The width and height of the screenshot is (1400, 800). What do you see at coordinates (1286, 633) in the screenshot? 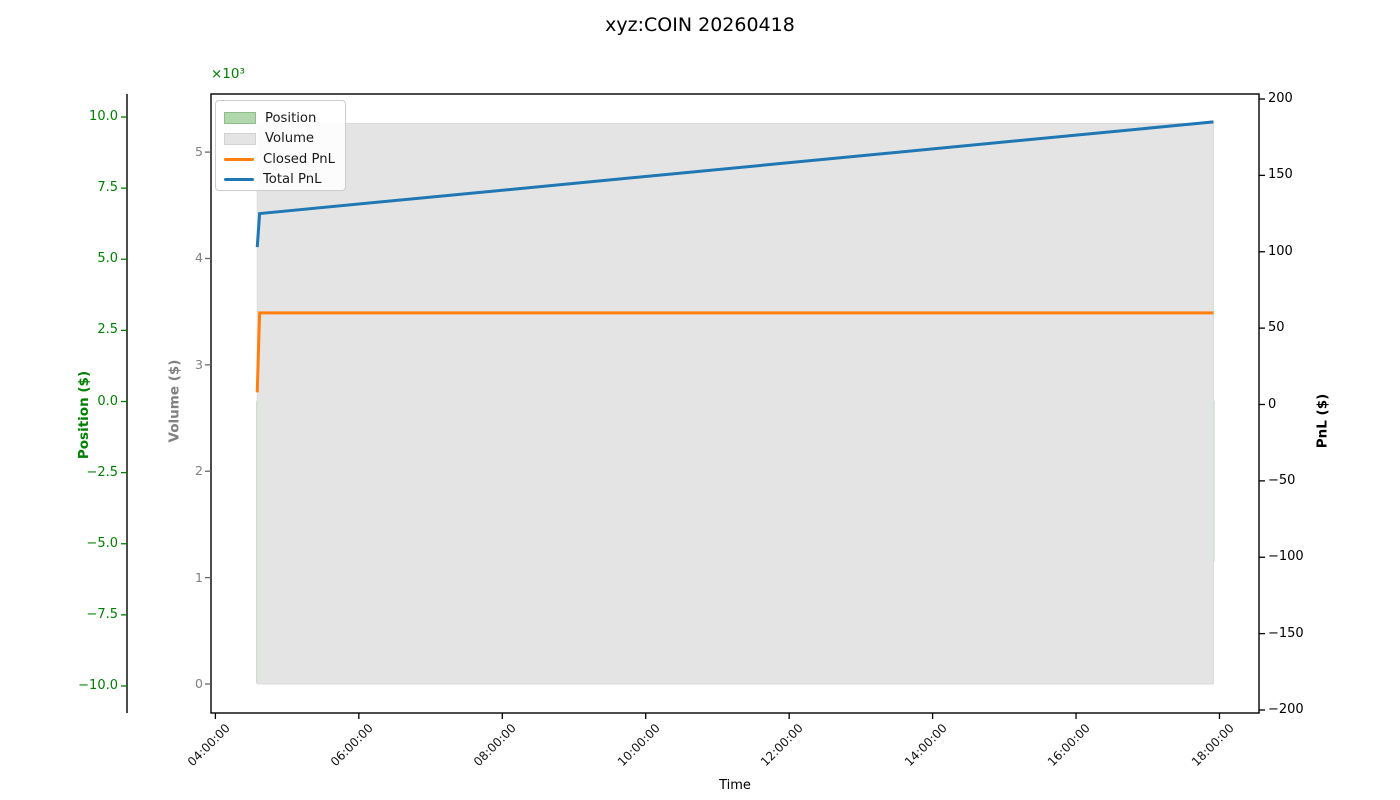
I see `pnl-tick-label: −150` at bounding box center [1286, 633].